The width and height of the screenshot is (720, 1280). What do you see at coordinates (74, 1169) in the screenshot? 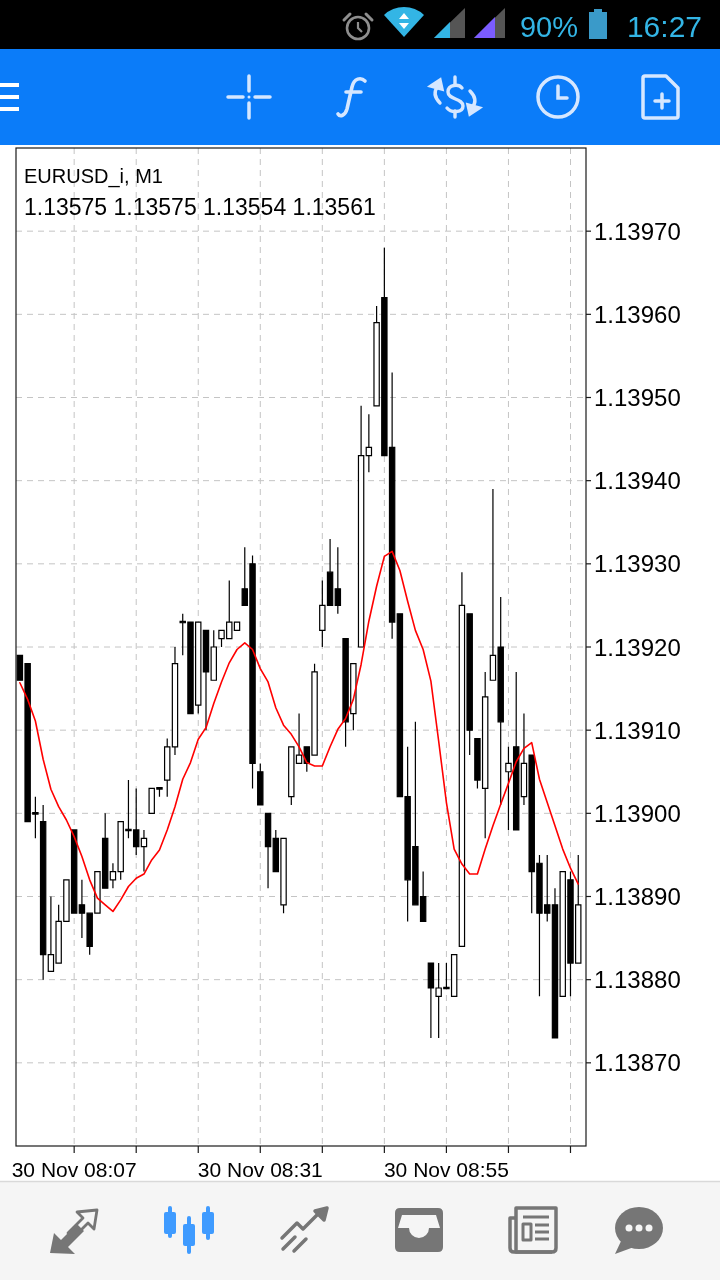
I see `x-tick-label: 30 Nov 08:07` at bounding box center [74, 1169].